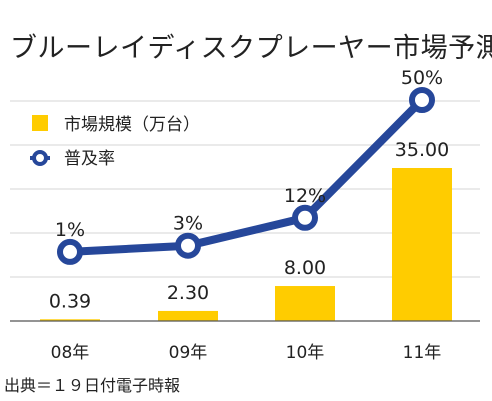 Image resolution: width=492 pixels, height=401 pixels. Describe the element at coordinates (188, 245) in the screenshot. I see `line-marker-09年` at that location.